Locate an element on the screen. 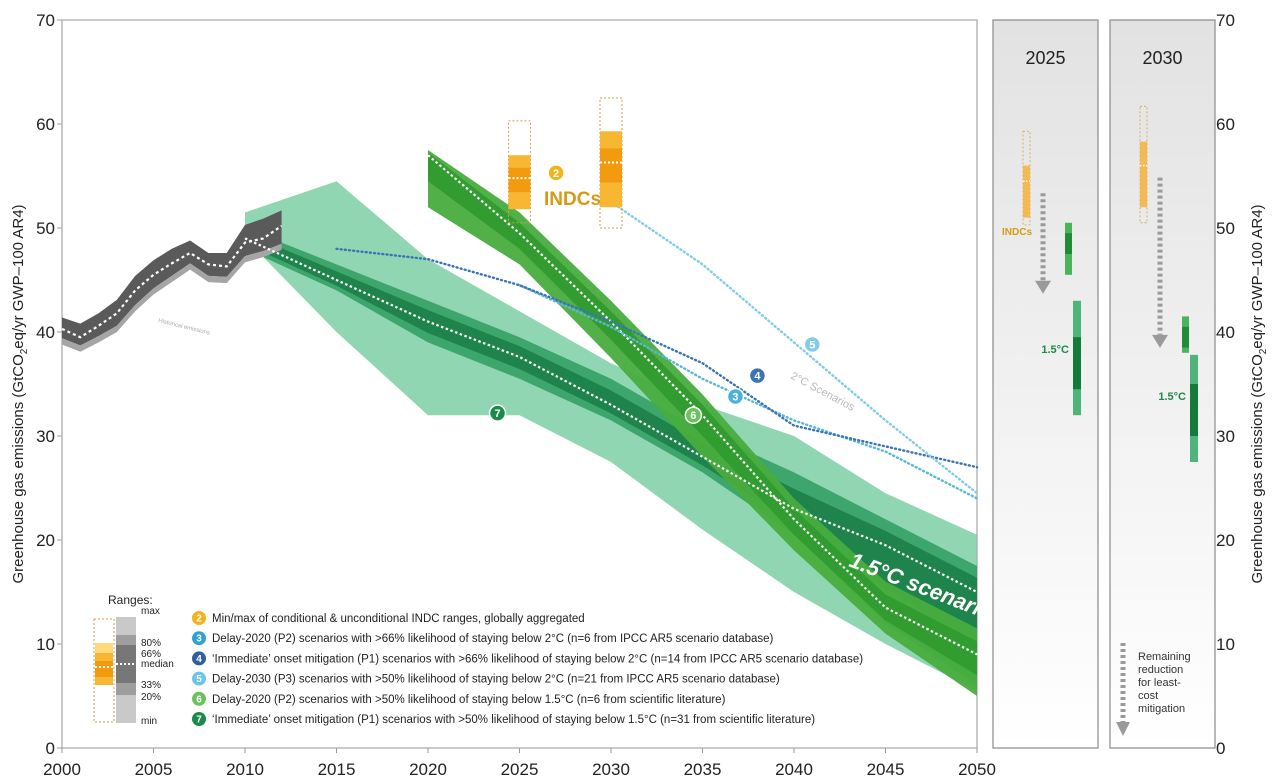  legend-range-label: 66% is located at coordinates (151, 654).